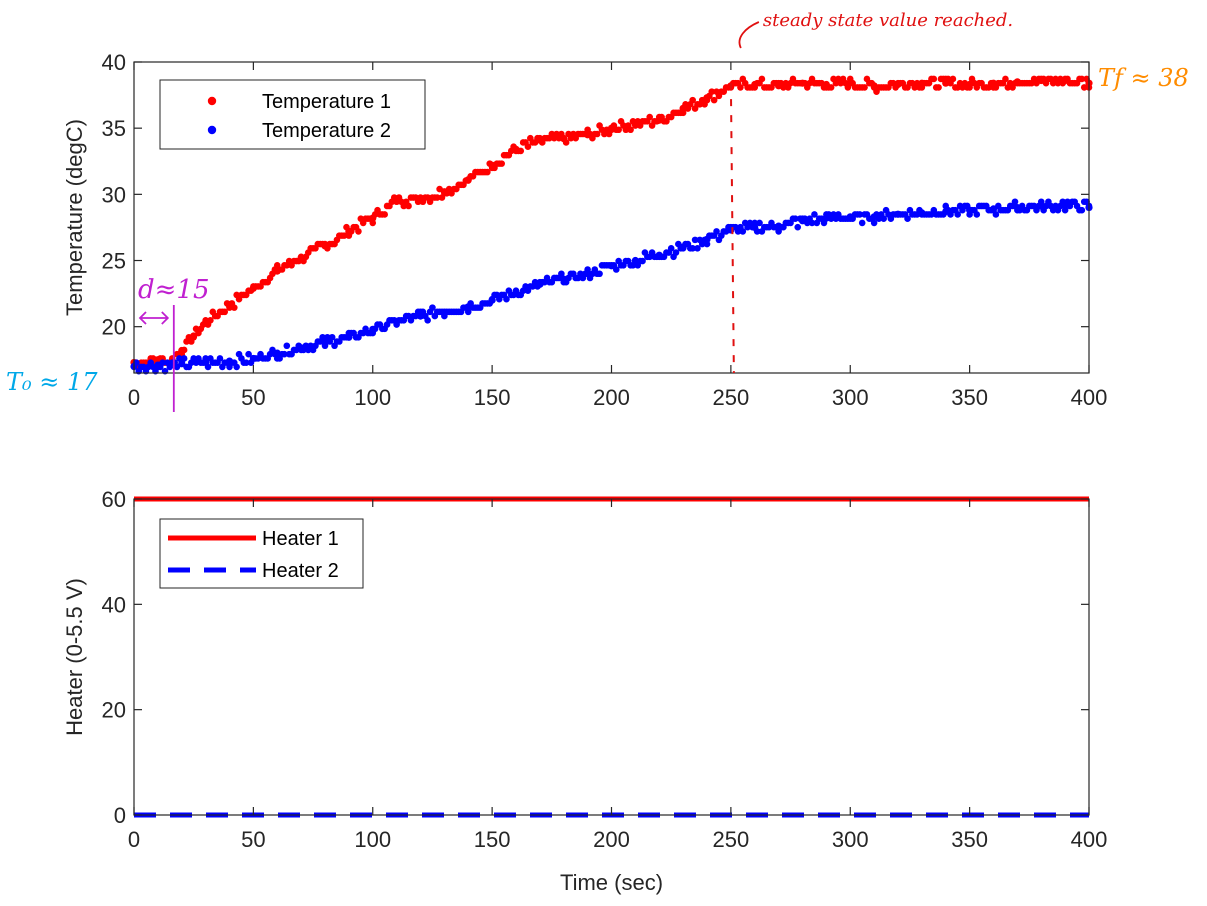 The height and width of the screenshot is (906, 1207). I want to click on dead-time-arrow, so click(154, 318).